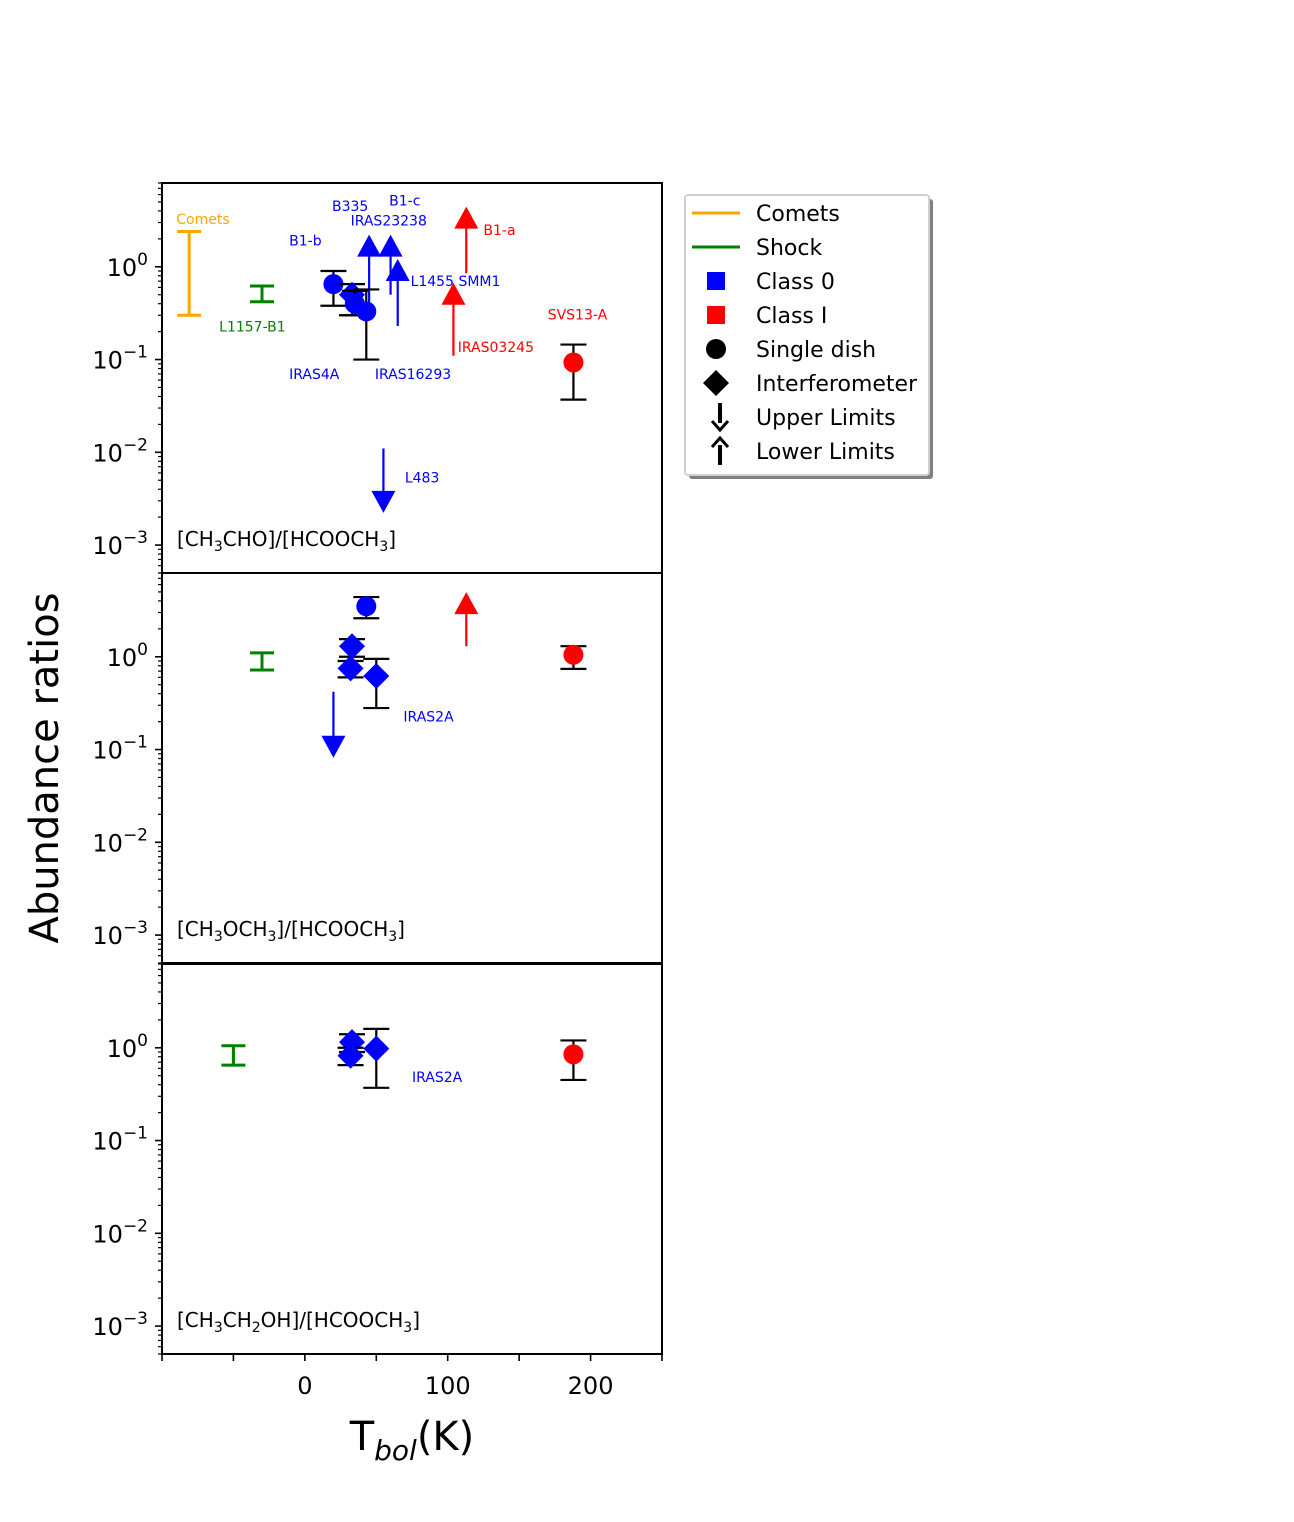  I want to click on legend-diamond-swatch, so click(716, 383).